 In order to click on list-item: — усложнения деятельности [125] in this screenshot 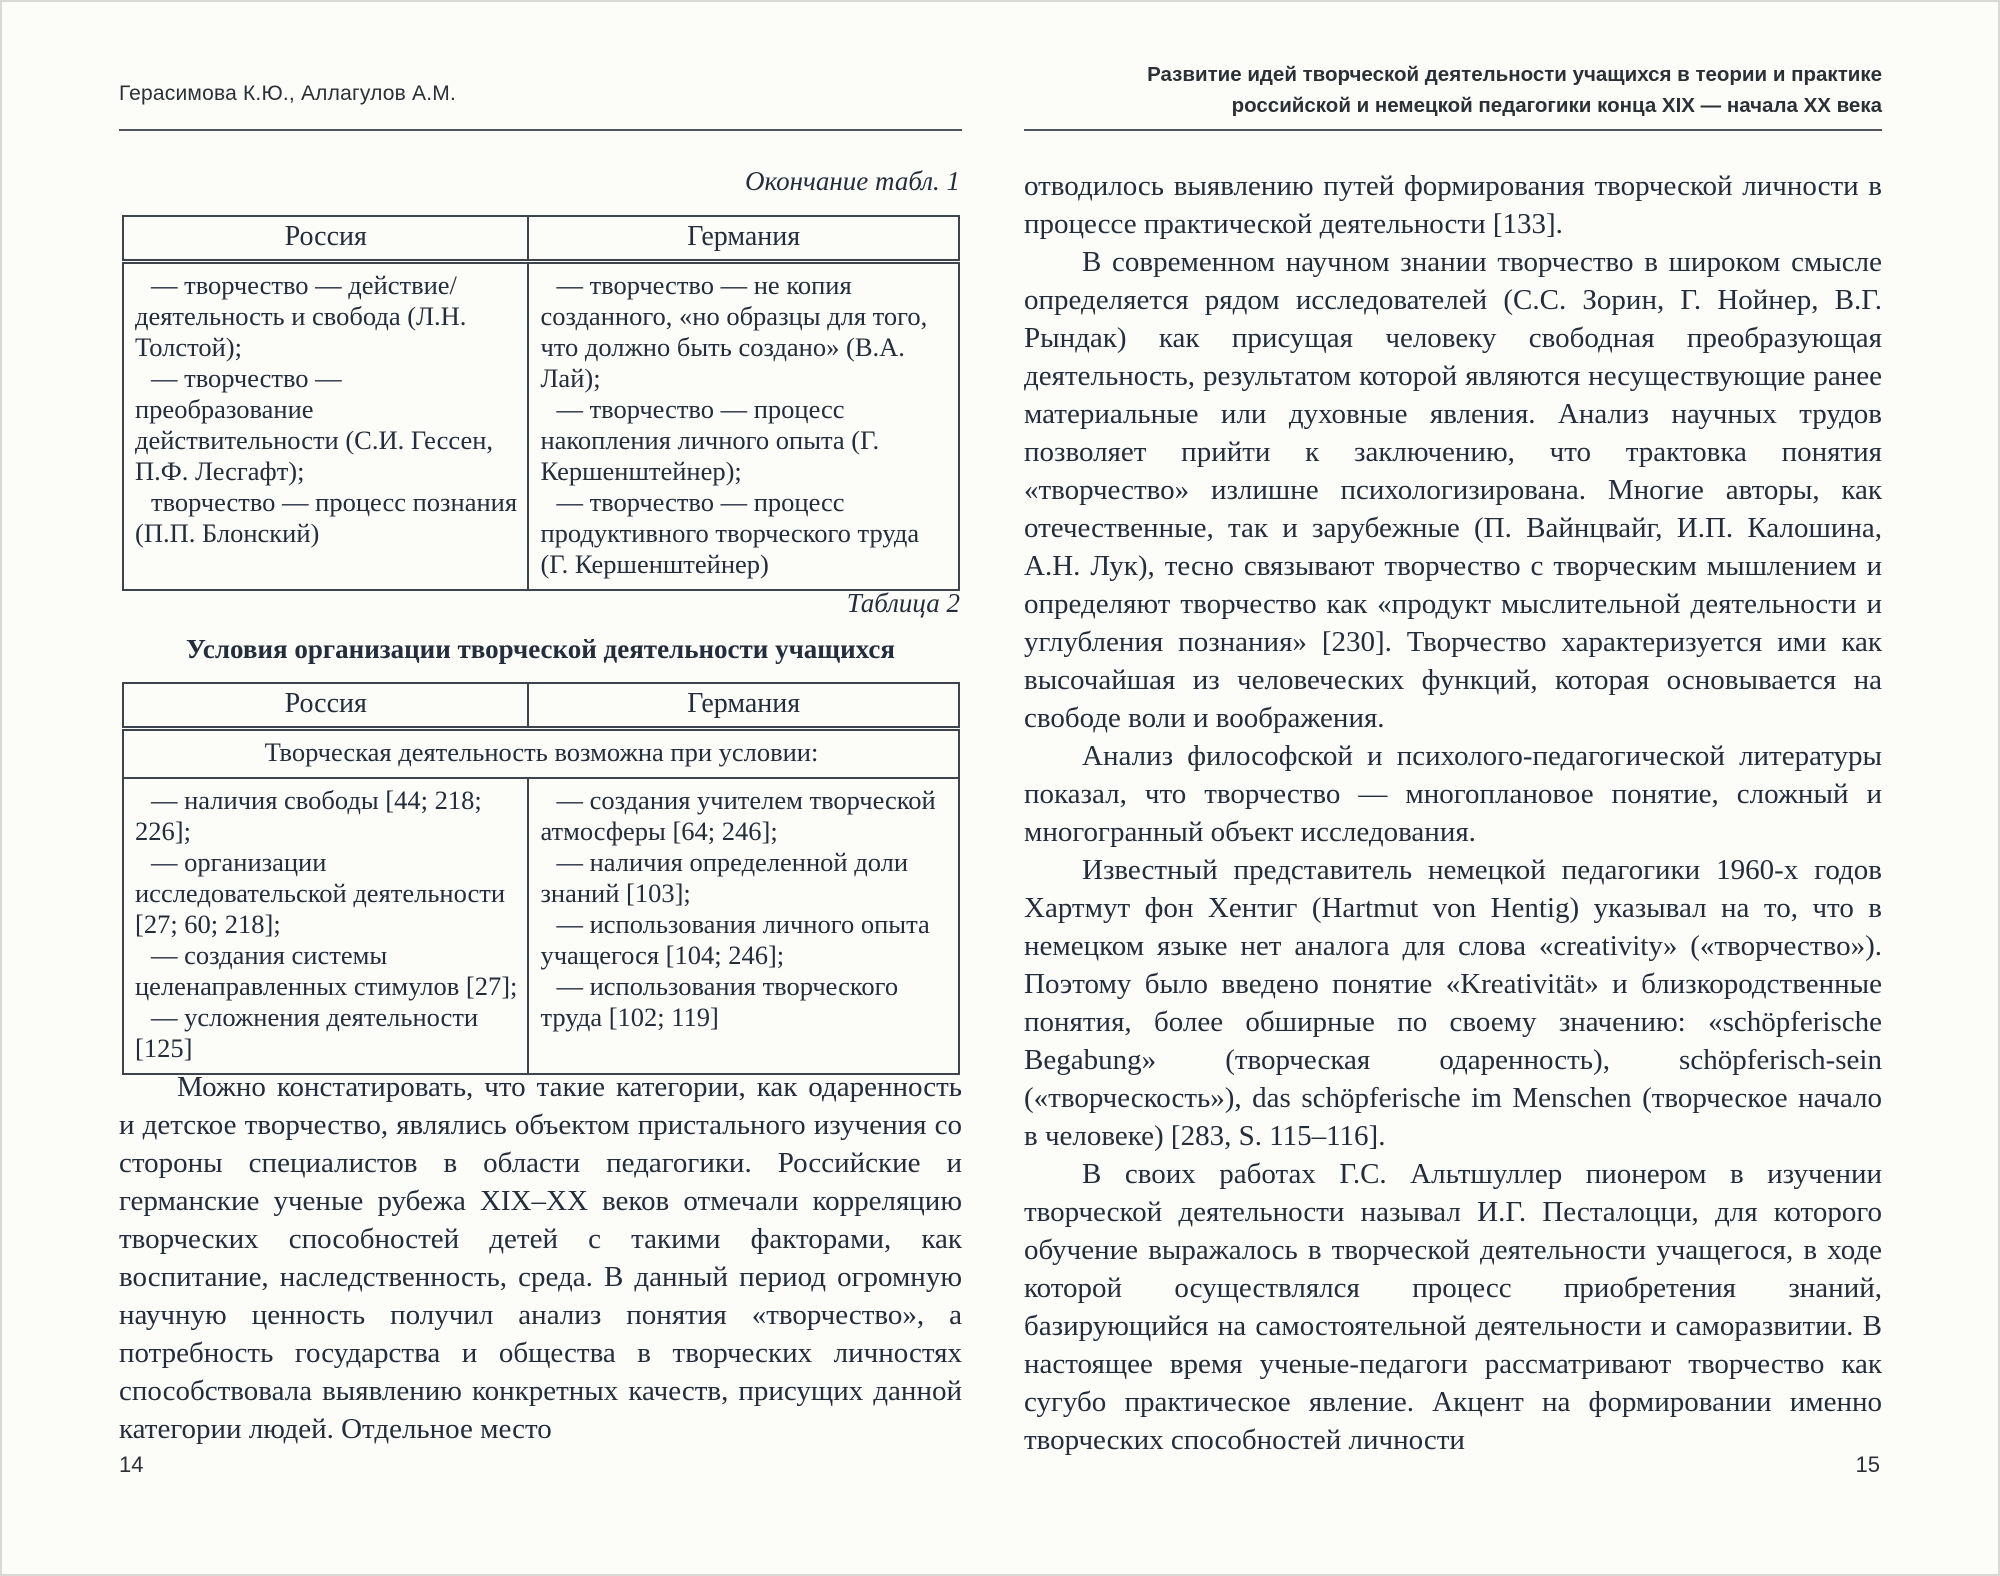, I will do `click(307, 1032)`.